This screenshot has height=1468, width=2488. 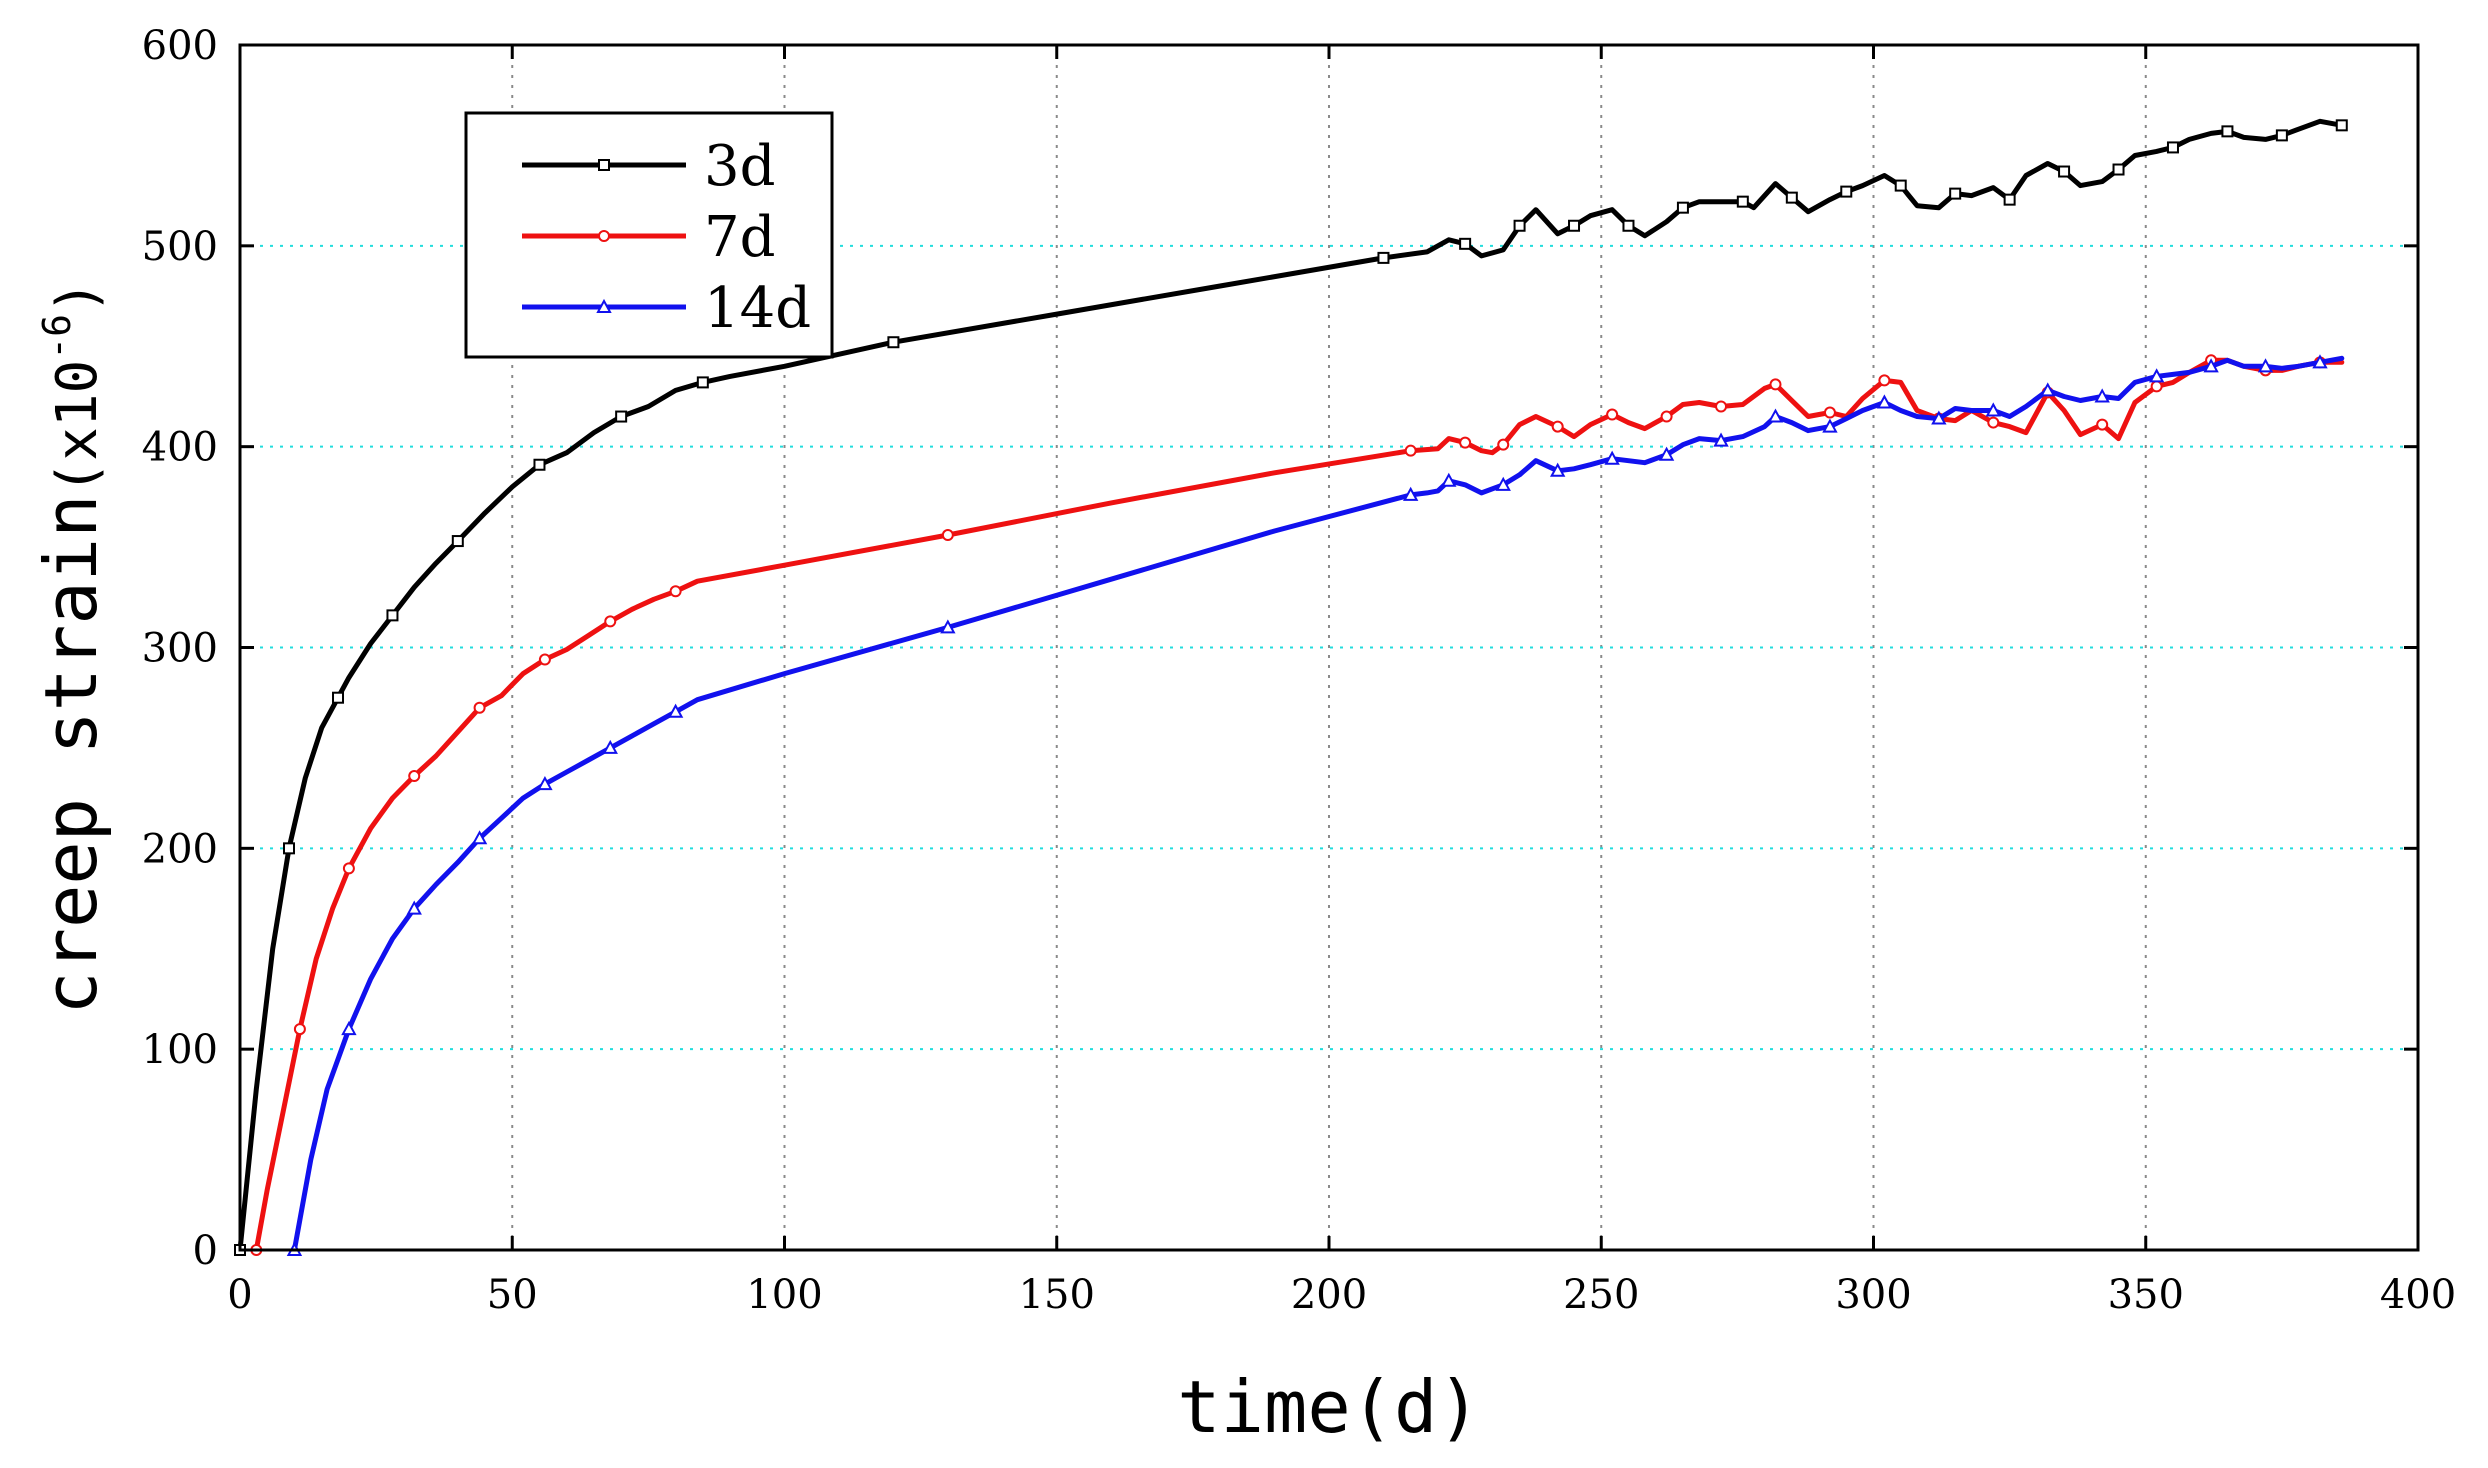 I want to click on legend-label-3d: 3d, so click(x=739, y=166).